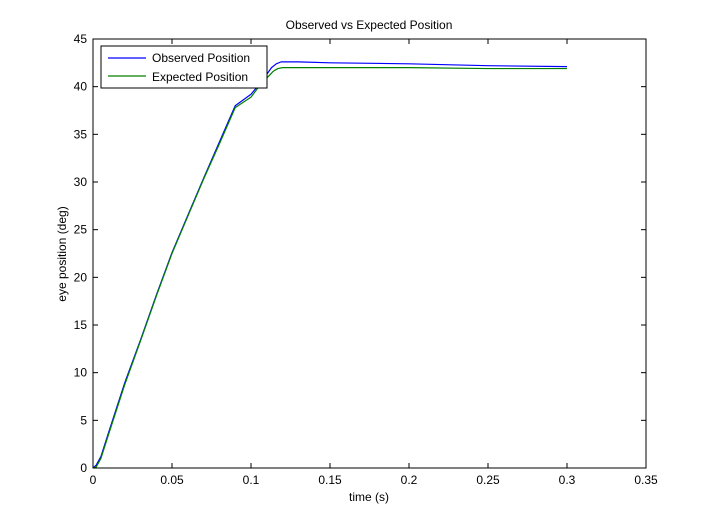  Describe the element at coordinates (81, 134) in the screenshot. I see `y-tick-label: 35` at that location.